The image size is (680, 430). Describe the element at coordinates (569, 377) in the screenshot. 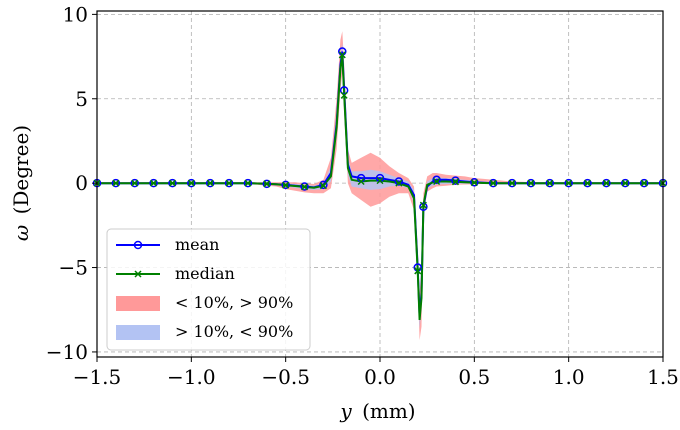

I see `x-tick-label: 1.0` at that location.